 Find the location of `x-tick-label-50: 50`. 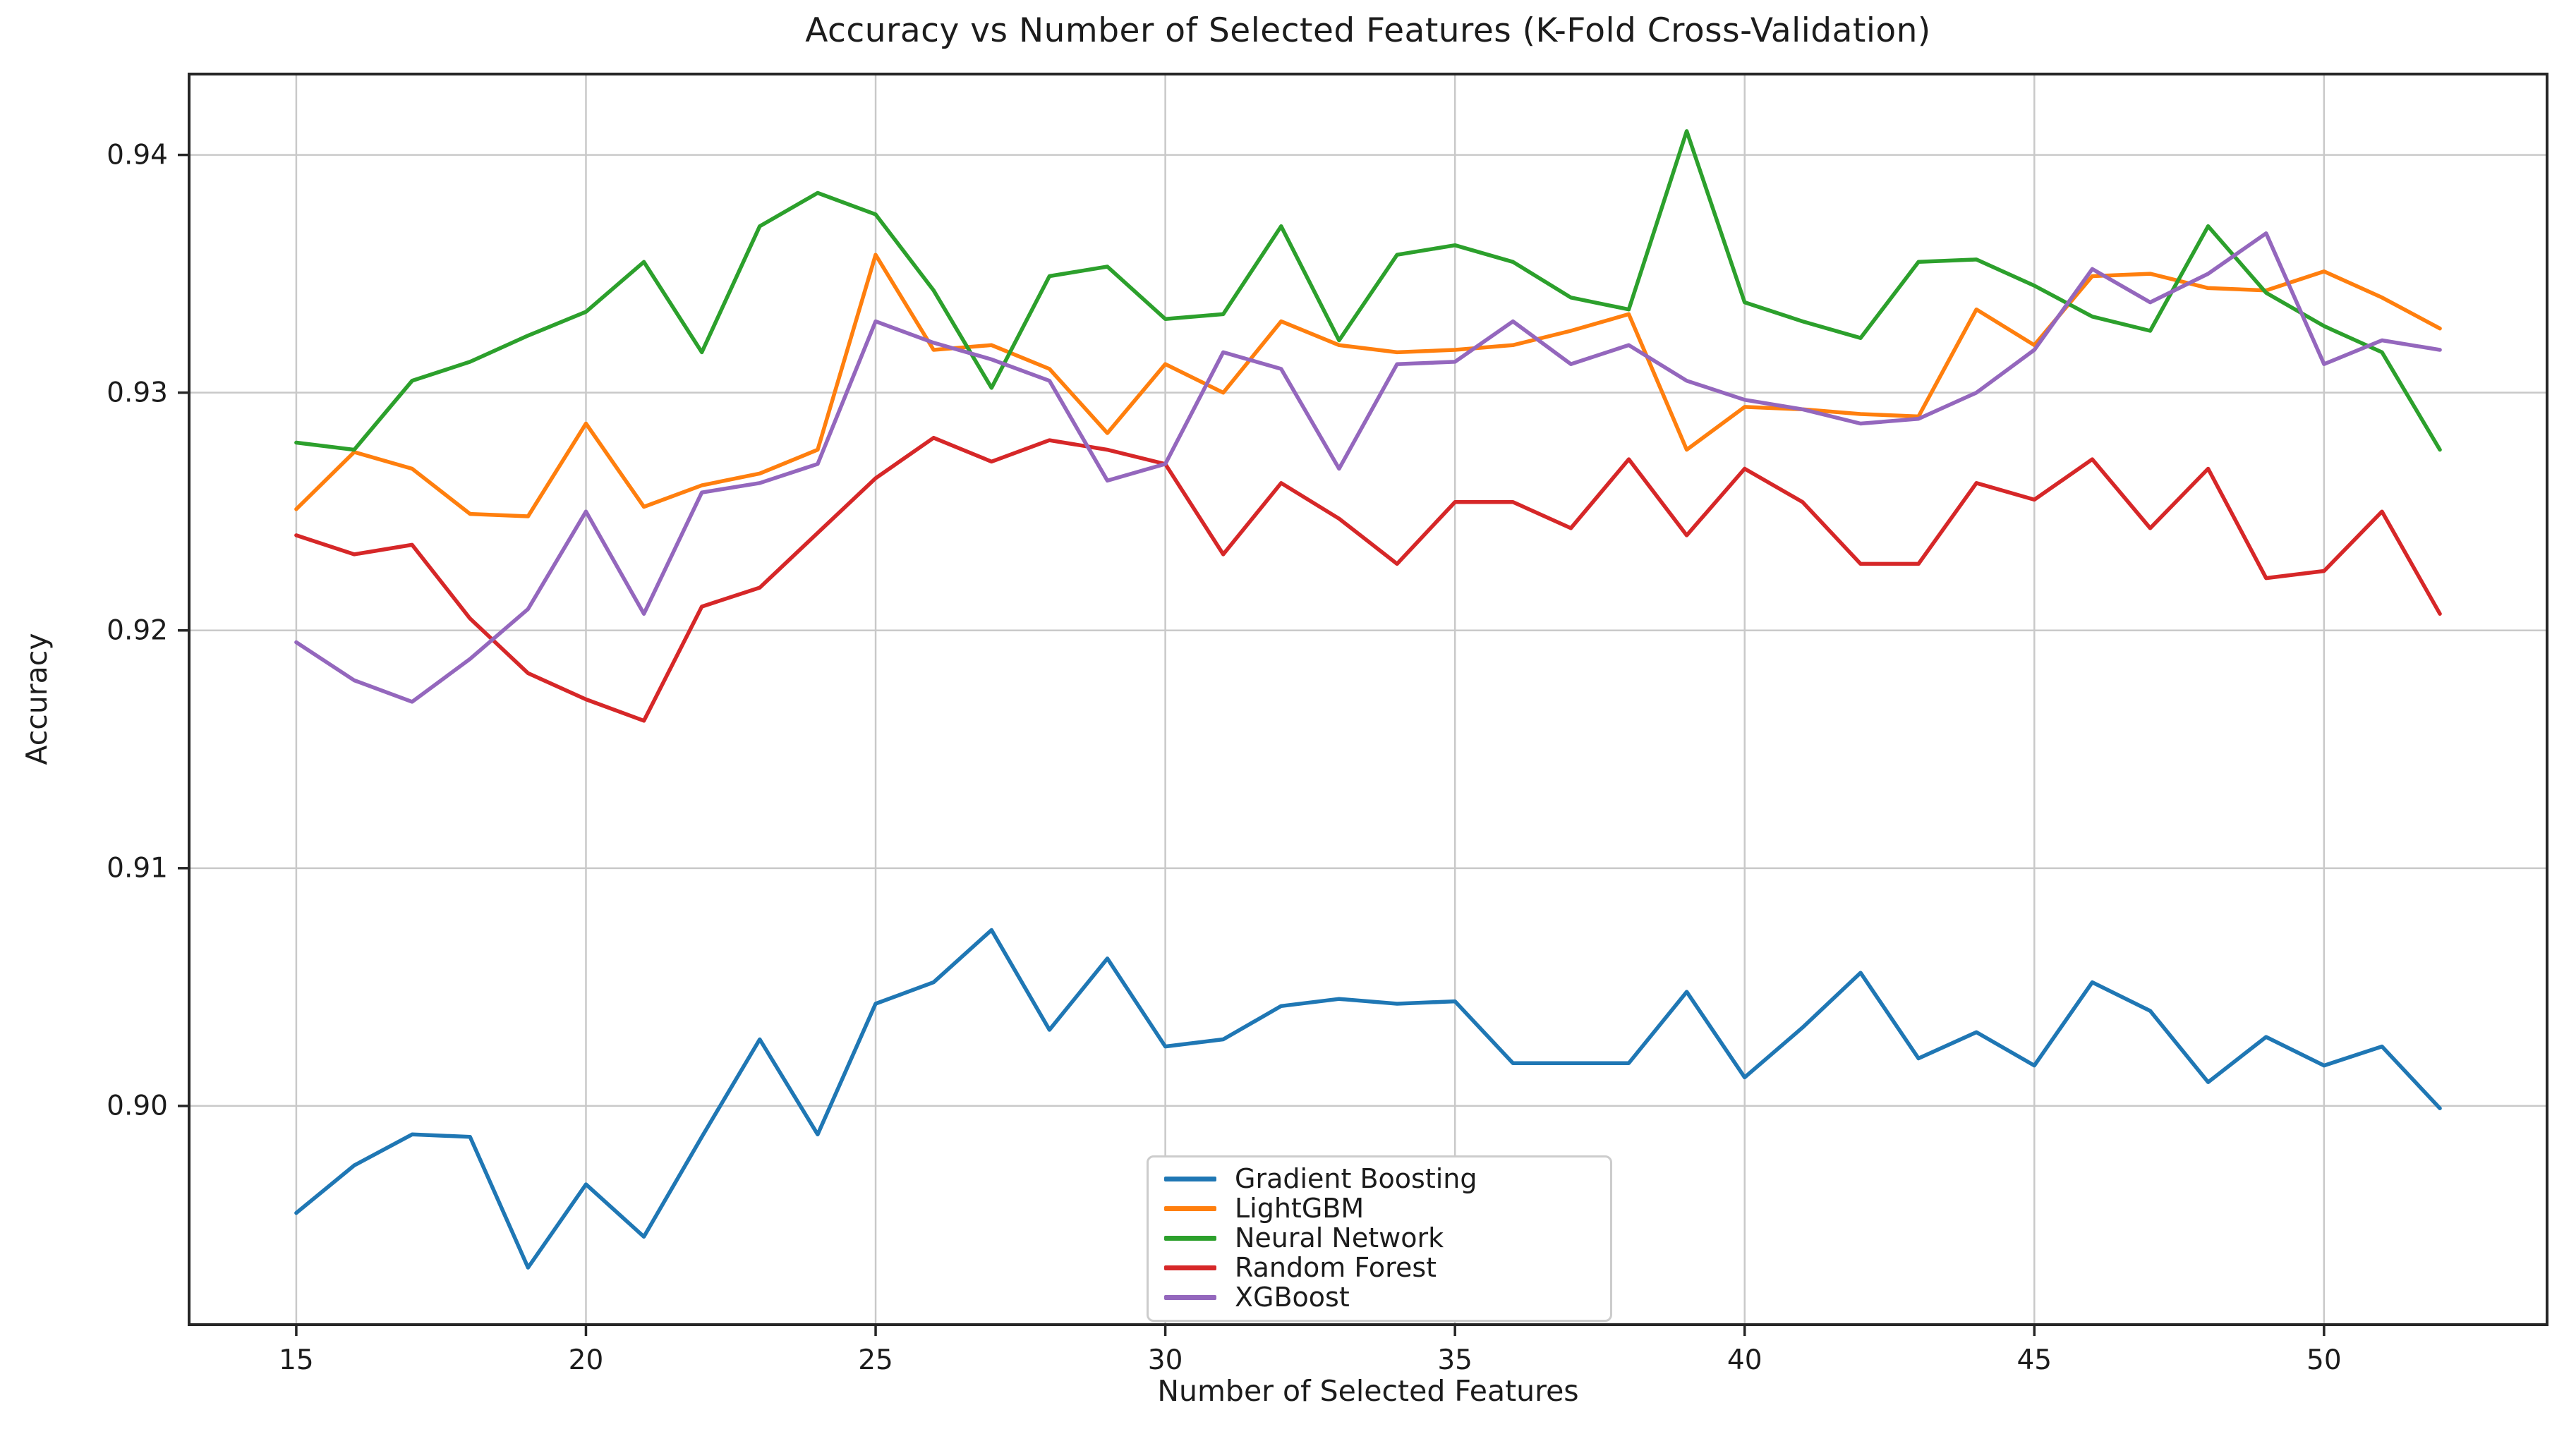

x-tick-label-50: 50 is located at coordinates (2324, 1360).